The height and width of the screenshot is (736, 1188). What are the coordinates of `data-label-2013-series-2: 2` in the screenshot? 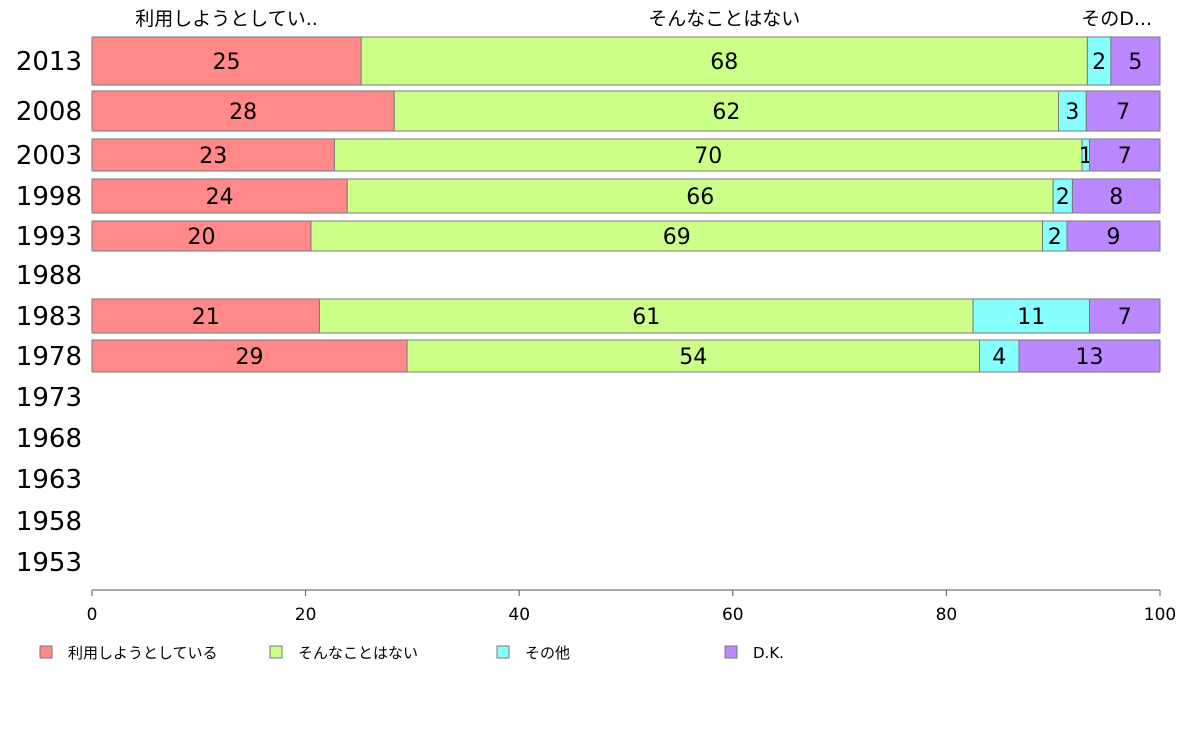 It's located at (1099, 62).